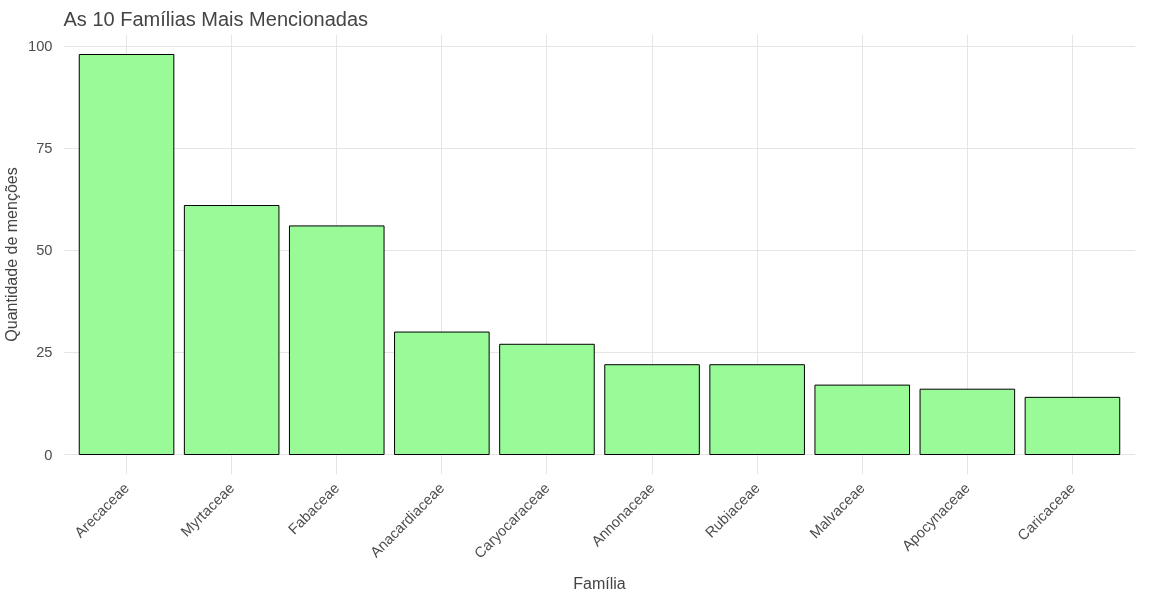 This screenshot has height=604, width=1150. Describe the element at coordinates (599, 584) in the screenshot. I see `x-axis-title: Família` at that location.